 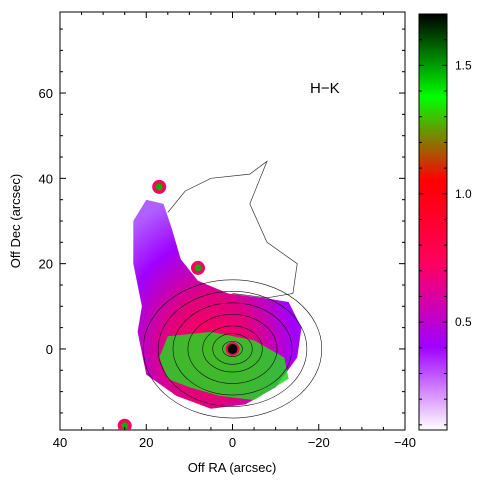 I want to click on green-core, so click(x=224, y=366).